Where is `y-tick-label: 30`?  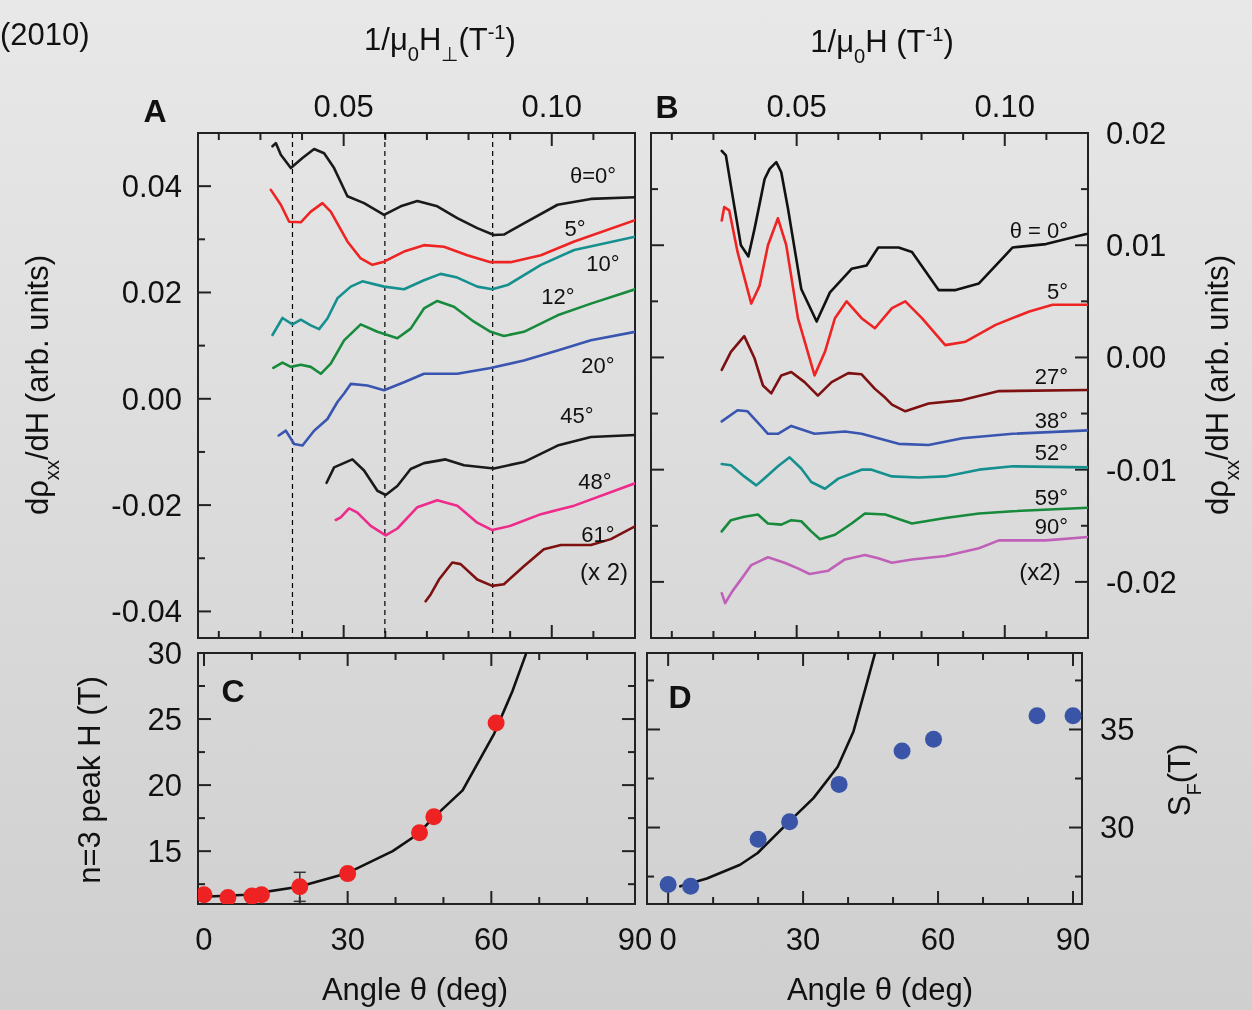
y-tick-label: 30 is located at coordinates (164, 653).